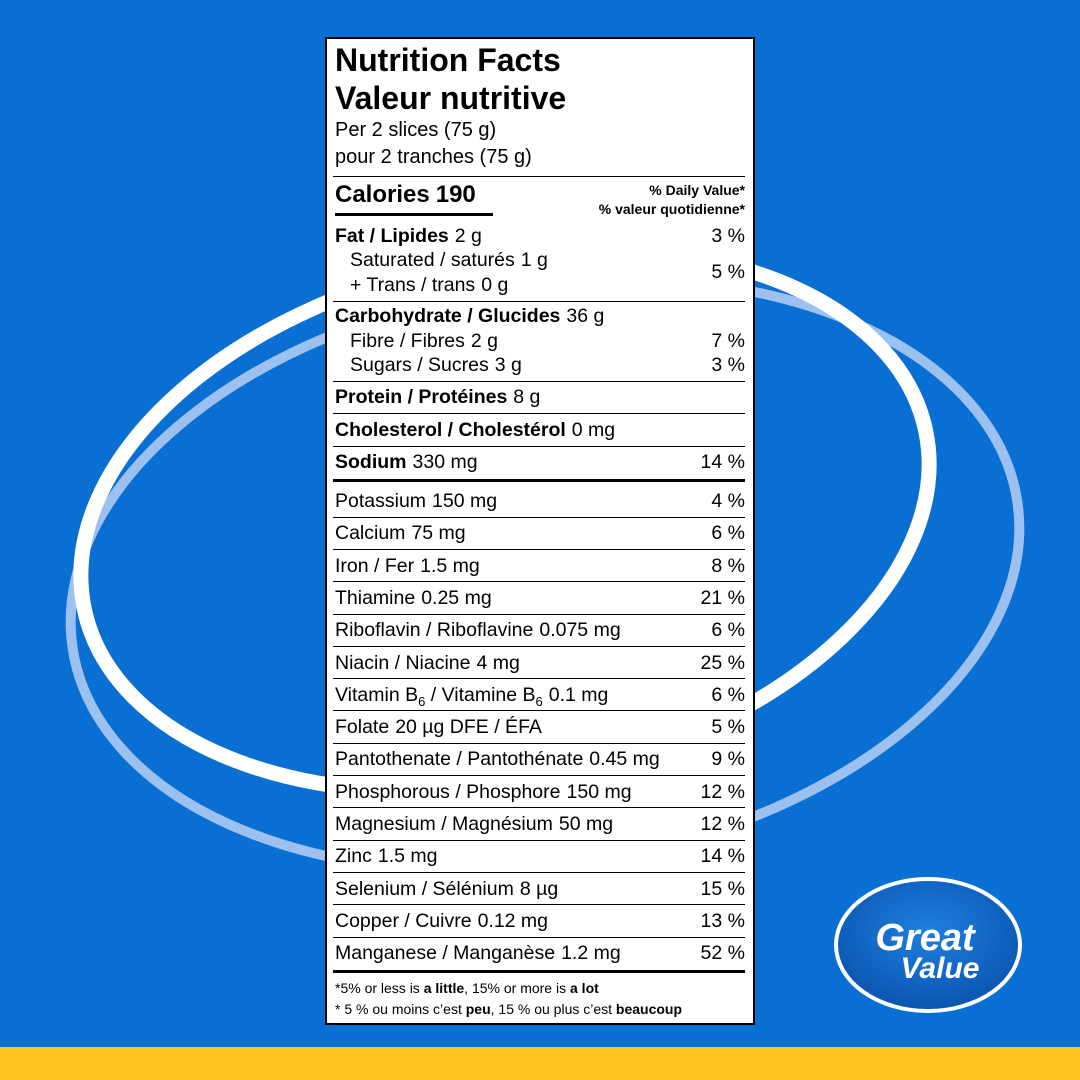  I want to click on text: 20 µg DFE / ÉFA, so click(468, 727).